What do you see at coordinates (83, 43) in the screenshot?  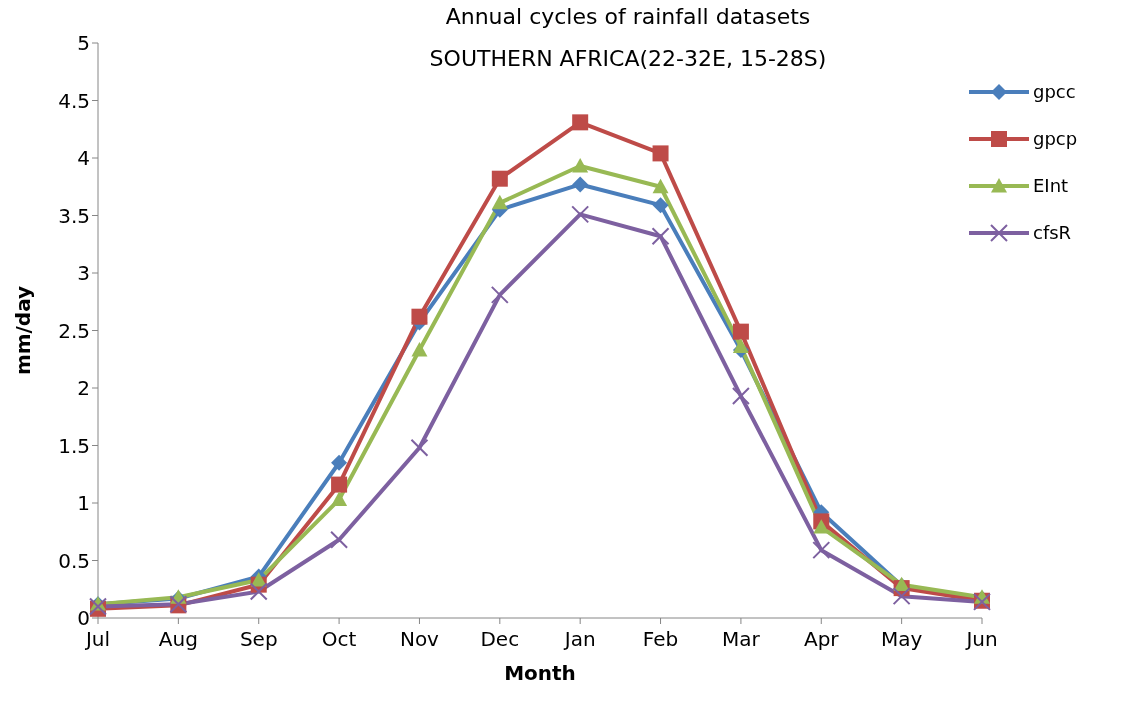 I see `y-tick-label: 5` at bounding box center [83, 43].